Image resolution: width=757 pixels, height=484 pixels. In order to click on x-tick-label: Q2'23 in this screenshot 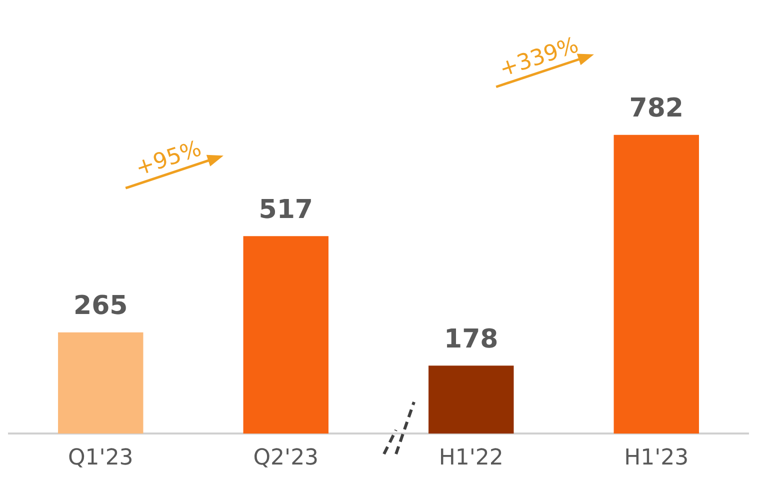, I will do `click(286, 458)`.